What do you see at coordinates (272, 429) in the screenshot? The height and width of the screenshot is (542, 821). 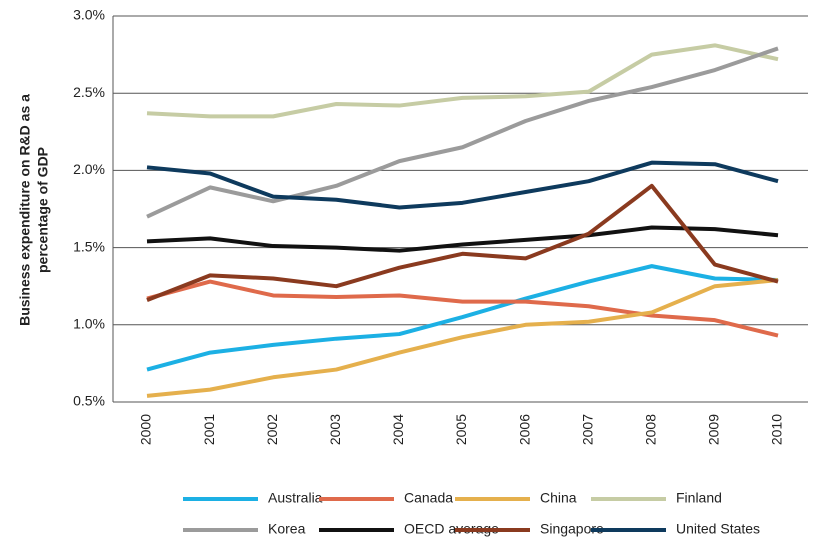 I see `x-tick-label: 2002` at bounding box center [272, 429].